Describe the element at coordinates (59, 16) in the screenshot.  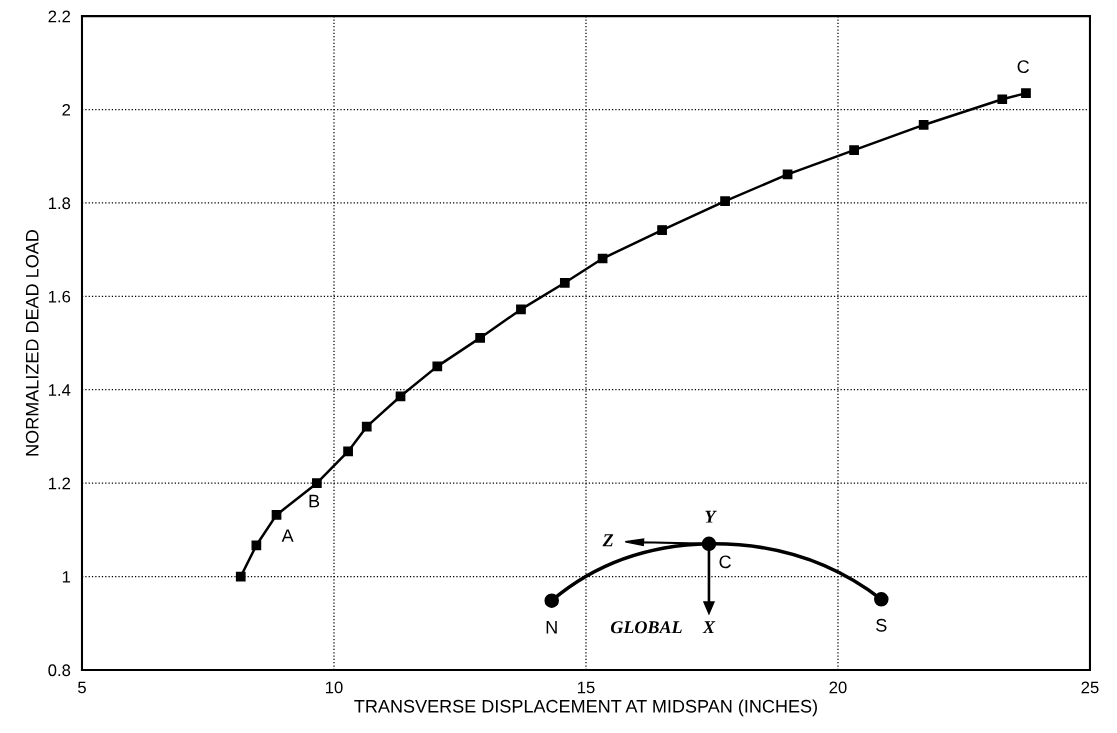
I see `y-tick-label: 2.2` at that location.